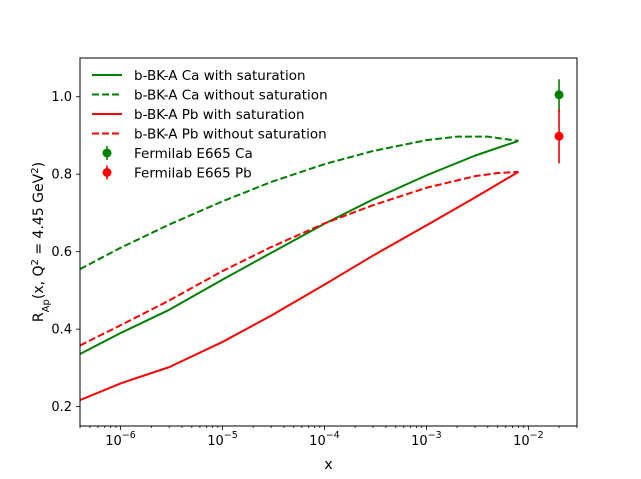 This screenshot has width=641, height=479. What do you see at coordinates (61, 330) in the screenshot?
I see `y-tick-label: 0.4` at bounding box center [61, 330].